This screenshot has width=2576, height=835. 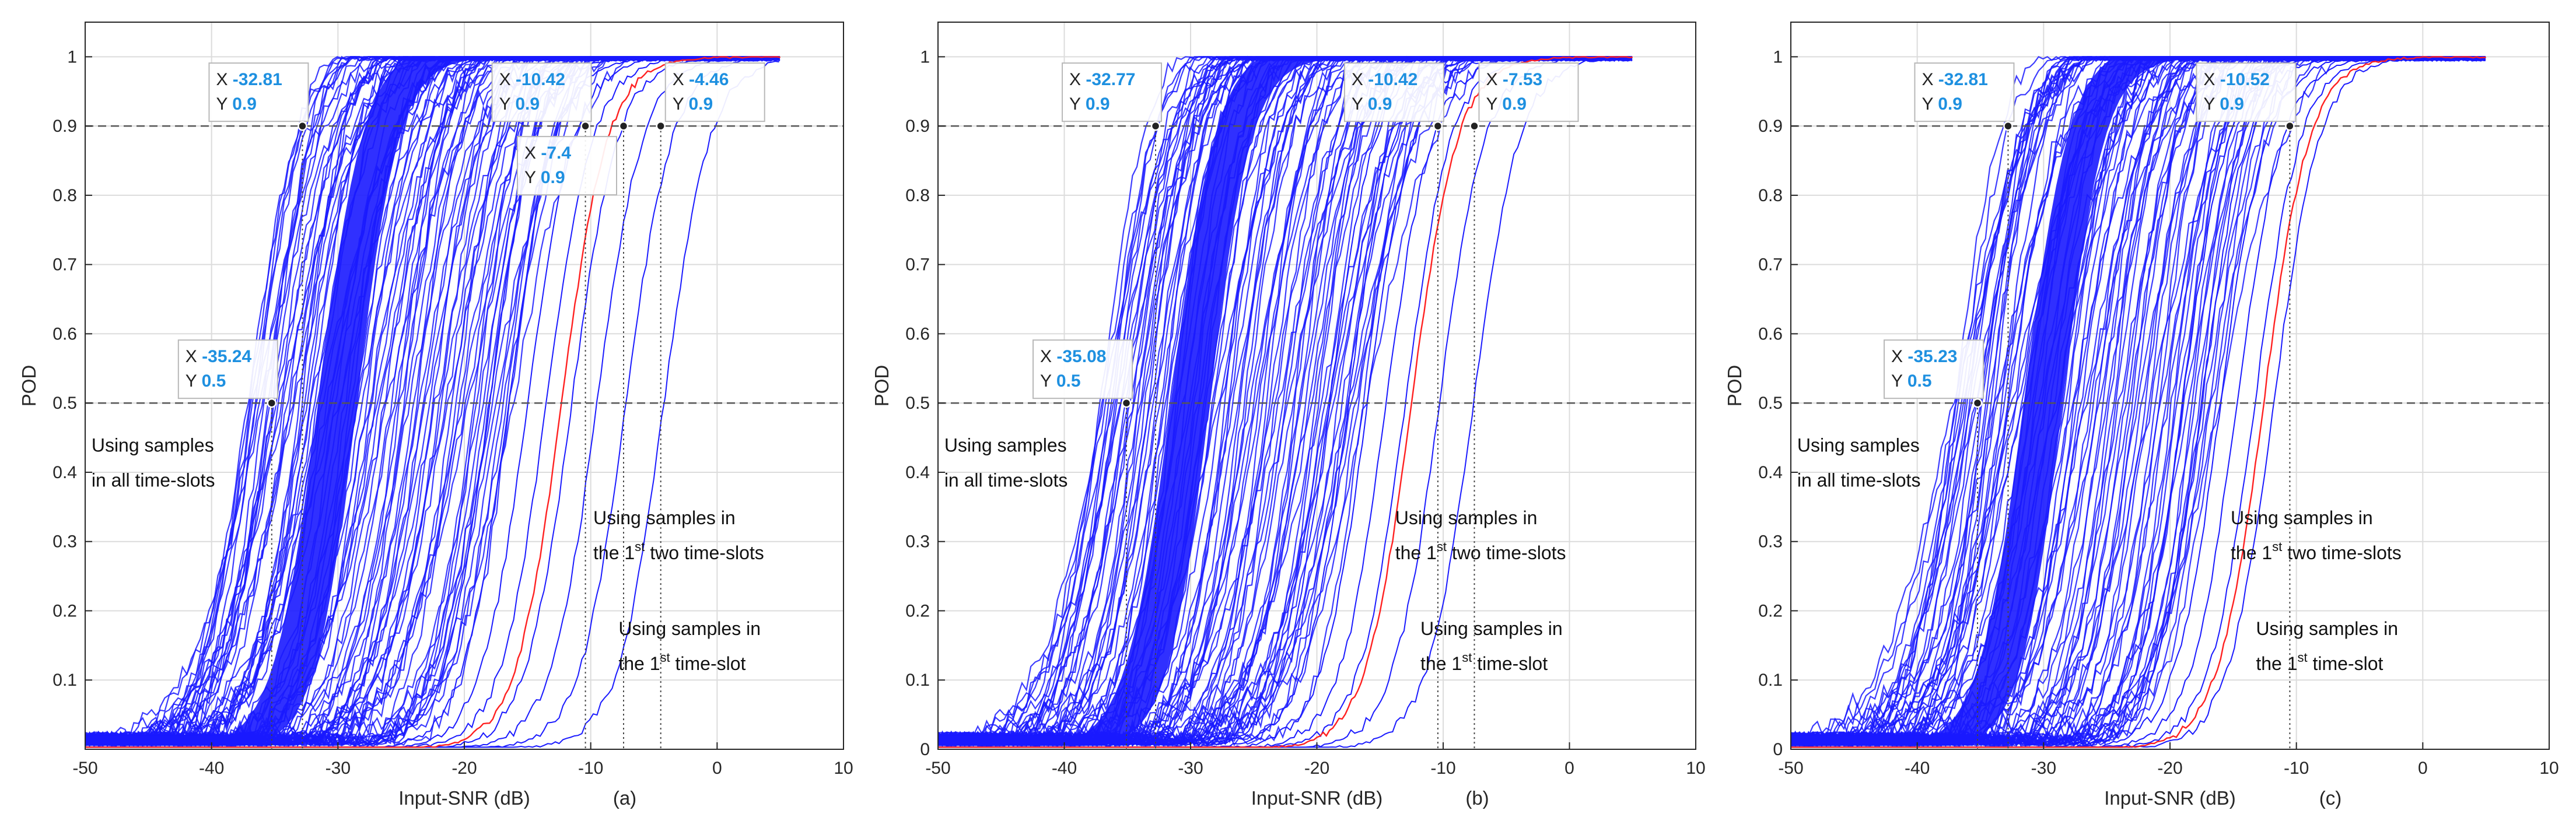 I want to click on datatip-x: X -35.24, so click(x=219, y=356).